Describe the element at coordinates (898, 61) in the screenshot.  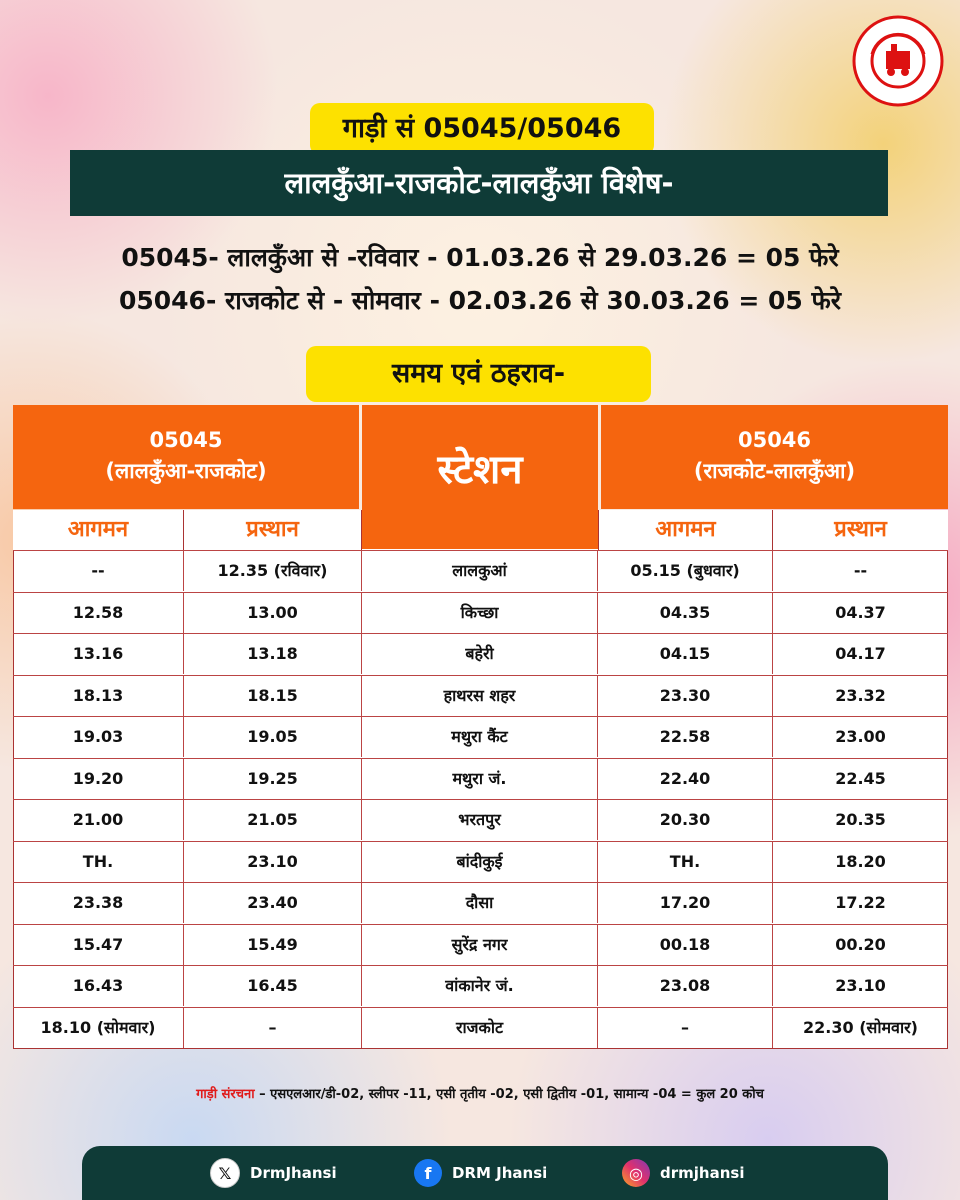
I see `indian-railways-logo` at that location.